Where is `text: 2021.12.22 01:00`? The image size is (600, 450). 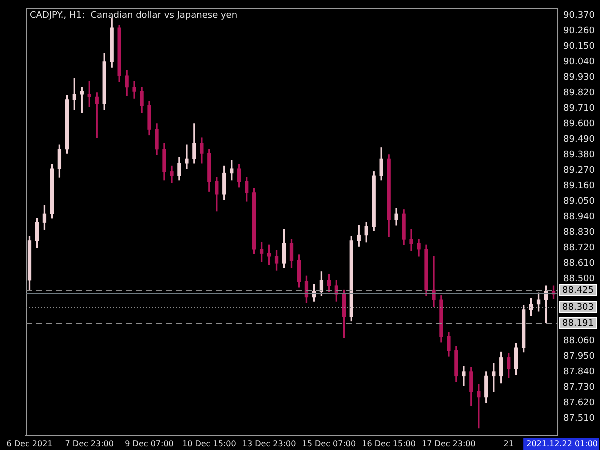 text: 2021.12.22 01:00 is located at coordinates (562, 443).